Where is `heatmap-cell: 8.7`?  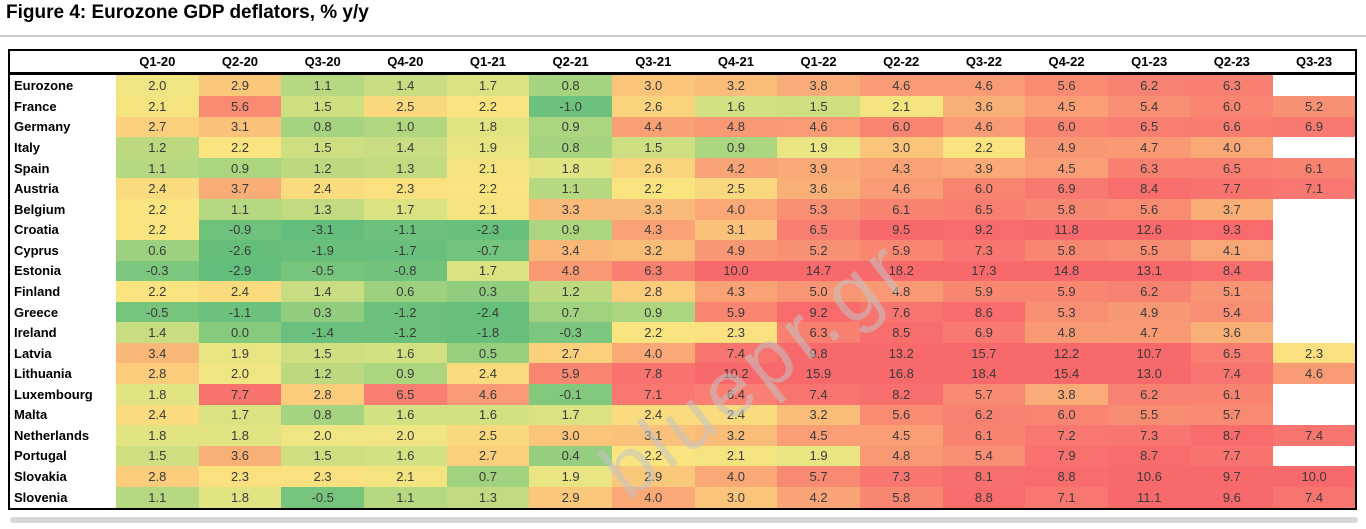 heatmap-cell: 8.7 is located at coordinates (1232, 435).